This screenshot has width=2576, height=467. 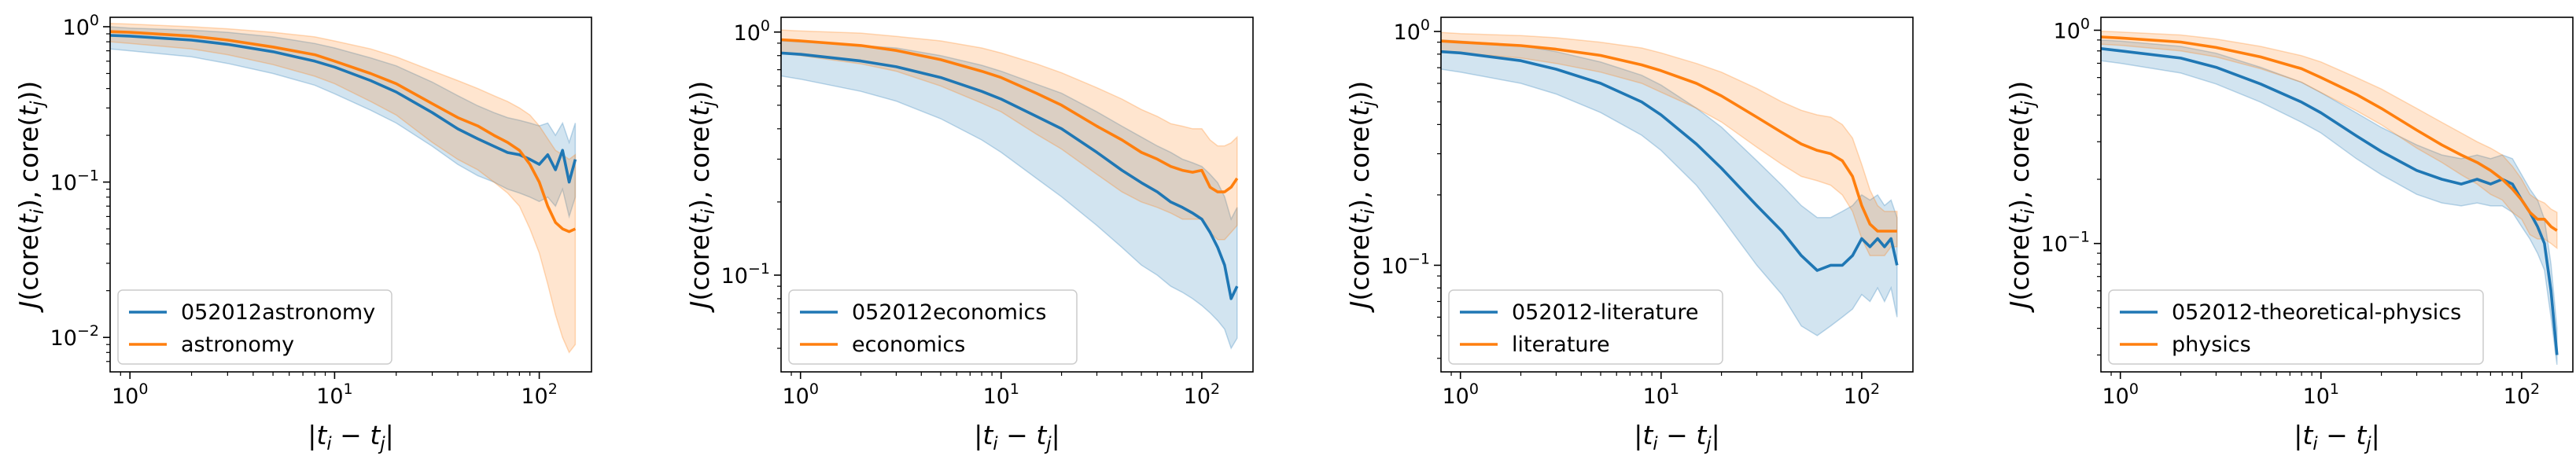 What do you see at coordinates (908, 345) in the screenshot?
I see `legend-label-b: economics` at bounding box center [908, 345].